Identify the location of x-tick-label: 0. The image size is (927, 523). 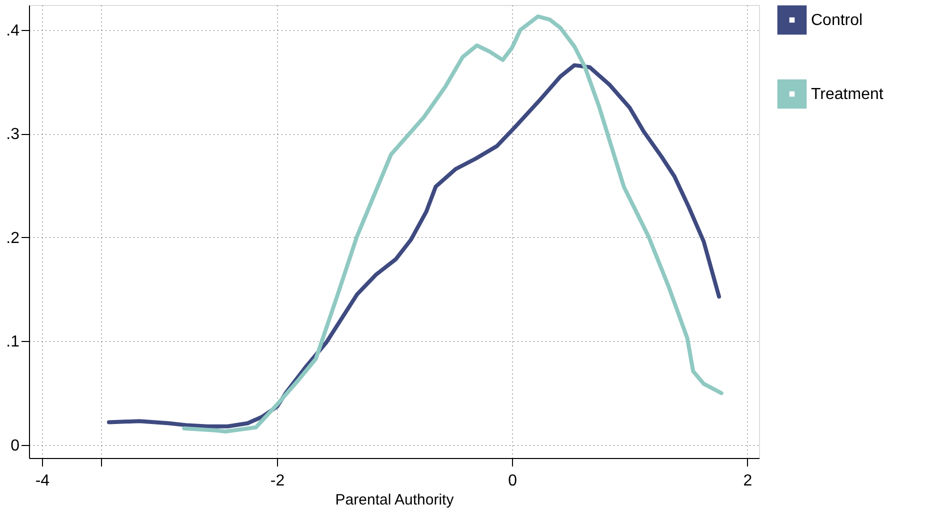
(513, 481).